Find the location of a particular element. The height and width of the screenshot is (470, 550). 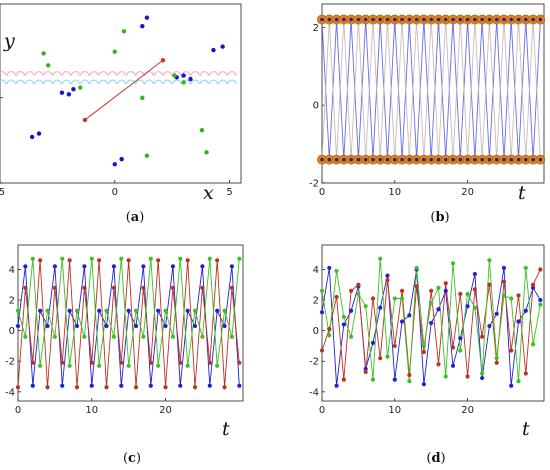

y-tick-label: 0 is located at coordinates (316, 331).